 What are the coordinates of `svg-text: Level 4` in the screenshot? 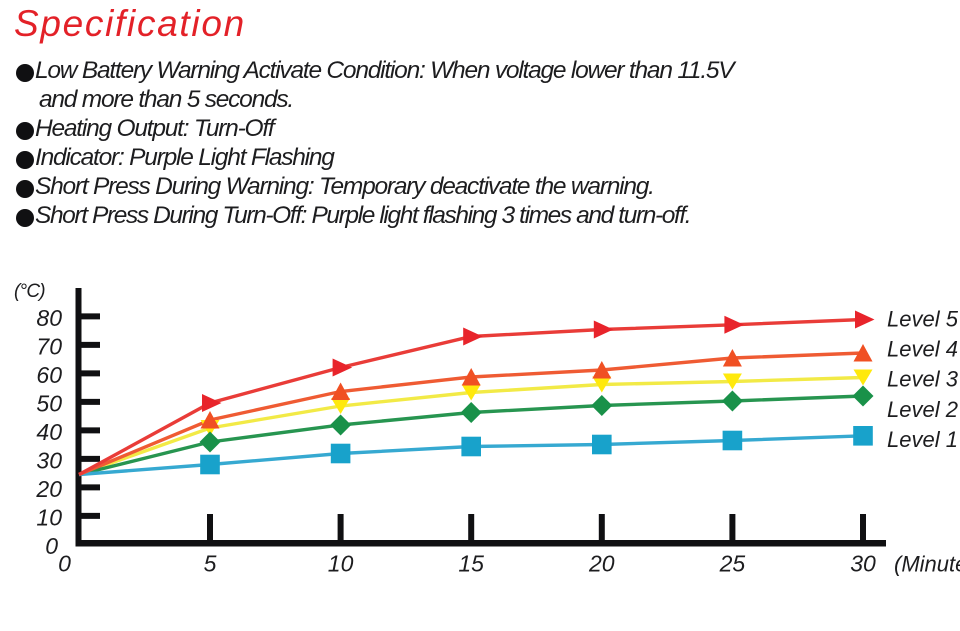 It's located at (922, 349).